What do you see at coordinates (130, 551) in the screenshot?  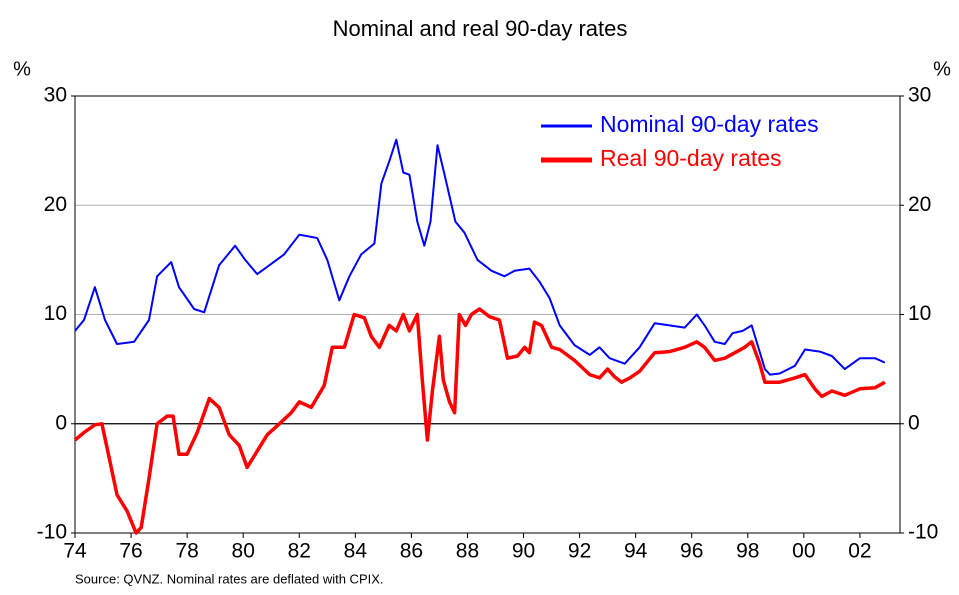 I see `x-tick-label: 76` at bounding box center [130, 551].